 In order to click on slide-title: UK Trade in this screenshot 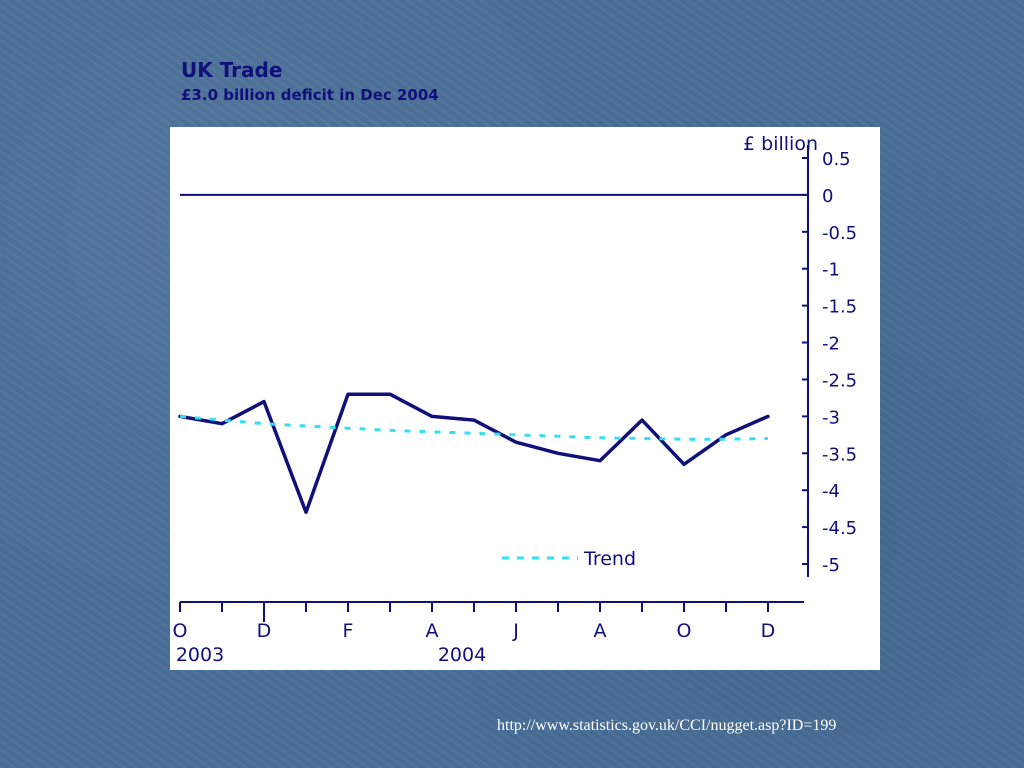, I will do `click(232, 70)`.